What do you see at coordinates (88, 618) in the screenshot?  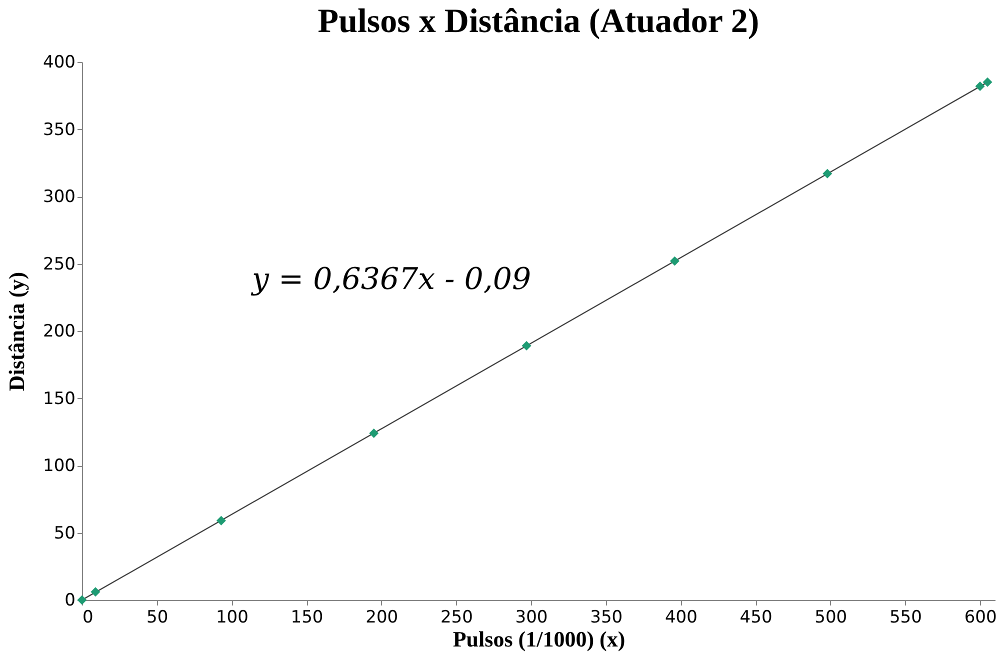 I see `x-tick-label: 0` at bounding box center [88, 618].